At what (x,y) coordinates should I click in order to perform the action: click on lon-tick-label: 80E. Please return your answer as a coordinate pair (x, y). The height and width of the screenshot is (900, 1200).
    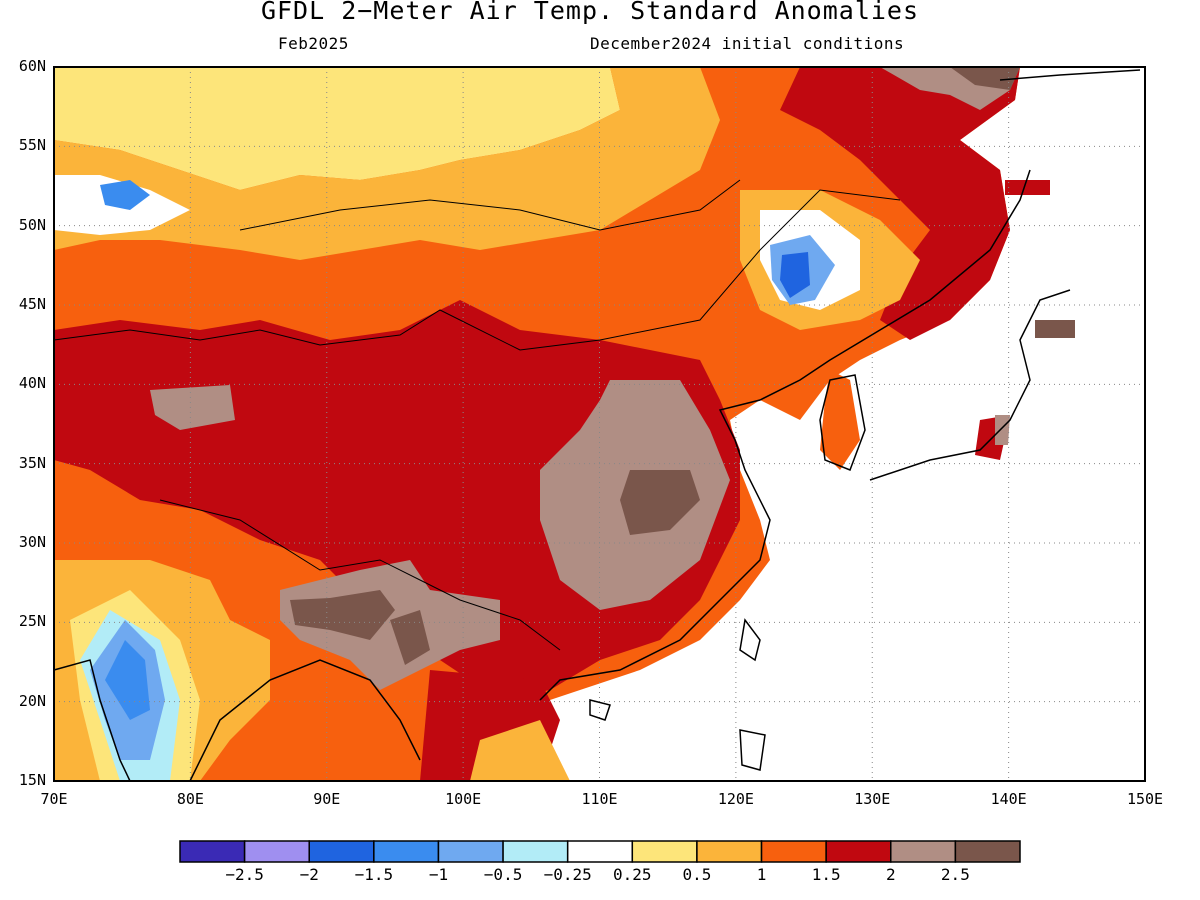
    Looking at the image, I should click on (190, 799).